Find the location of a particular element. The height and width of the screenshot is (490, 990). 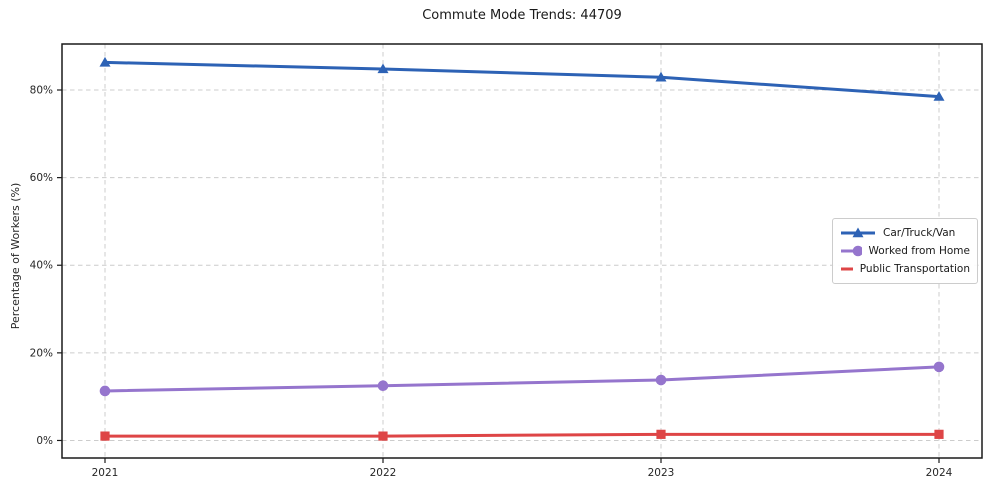

legend-entry-car-truck-van: Car/Truck/Van is located at coordinates (905, 233).